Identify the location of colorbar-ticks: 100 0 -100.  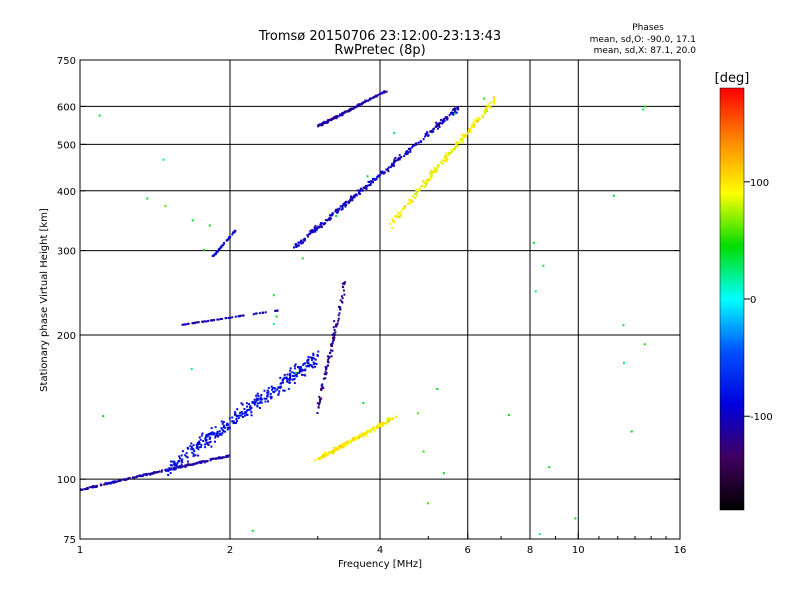
(758, 300).